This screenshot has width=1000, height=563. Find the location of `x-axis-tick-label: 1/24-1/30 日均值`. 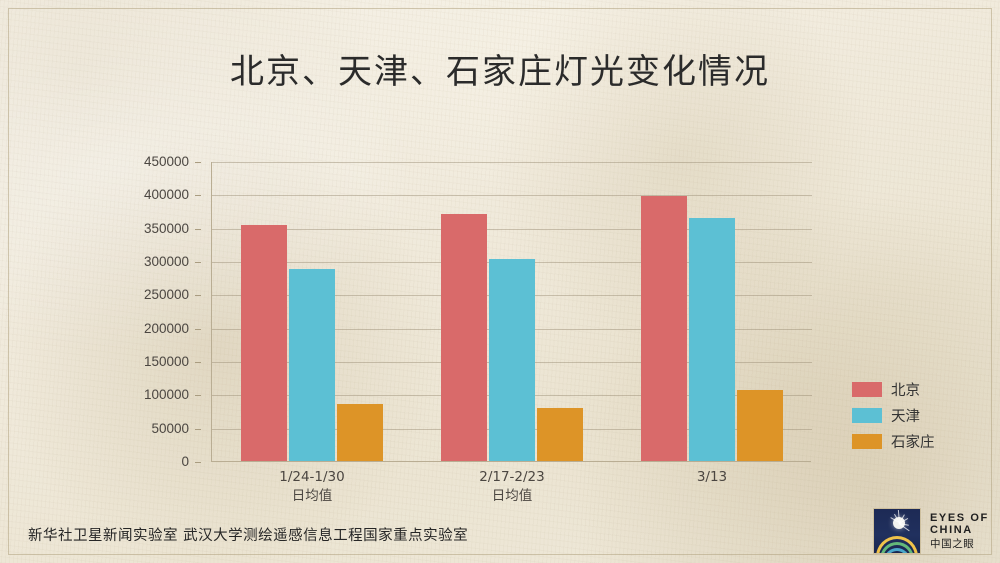

x-axis-tick-label: 1/24-1/30 日均值 is located at coordinates (312, 486).